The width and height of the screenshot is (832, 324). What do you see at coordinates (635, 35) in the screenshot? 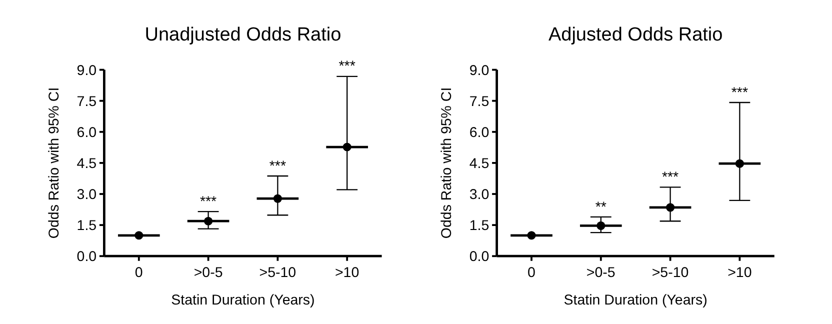
I see `chart-title: Adjusted Odds Ratio` at bounding box center [635, 35].